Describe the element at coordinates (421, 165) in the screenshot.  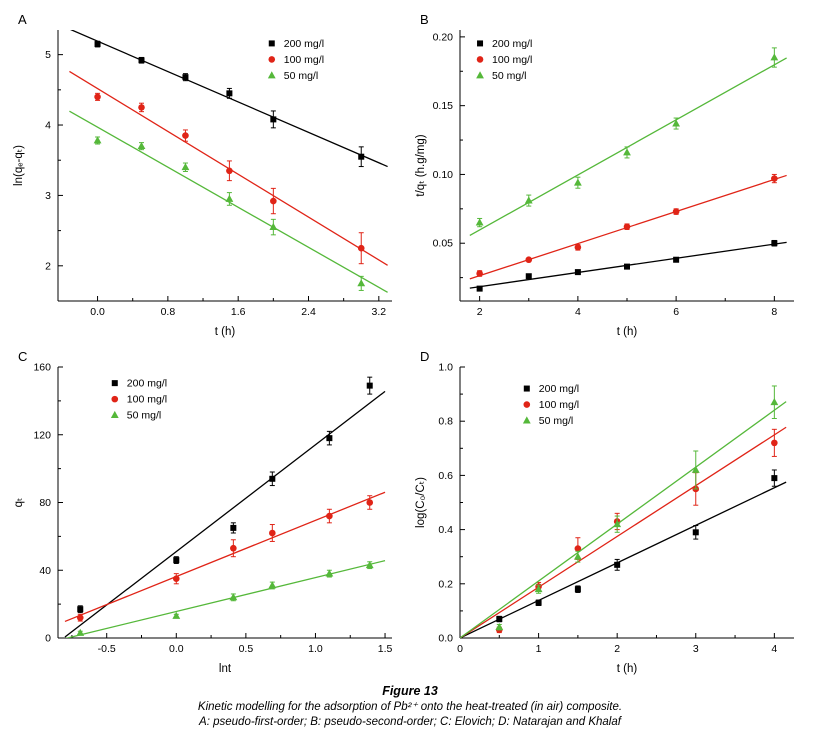
I see `y-axis-label: t/qₜ (h.g/mg)` at that location.